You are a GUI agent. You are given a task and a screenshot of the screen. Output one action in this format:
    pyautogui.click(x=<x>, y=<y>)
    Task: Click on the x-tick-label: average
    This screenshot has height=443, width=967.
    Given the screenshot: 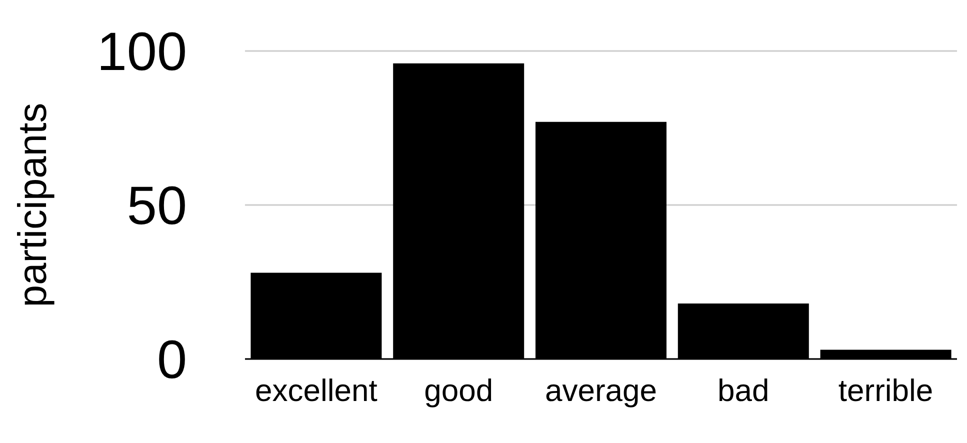 What is the action you would take?
    pyautogui.click(x=601, y=390)
    